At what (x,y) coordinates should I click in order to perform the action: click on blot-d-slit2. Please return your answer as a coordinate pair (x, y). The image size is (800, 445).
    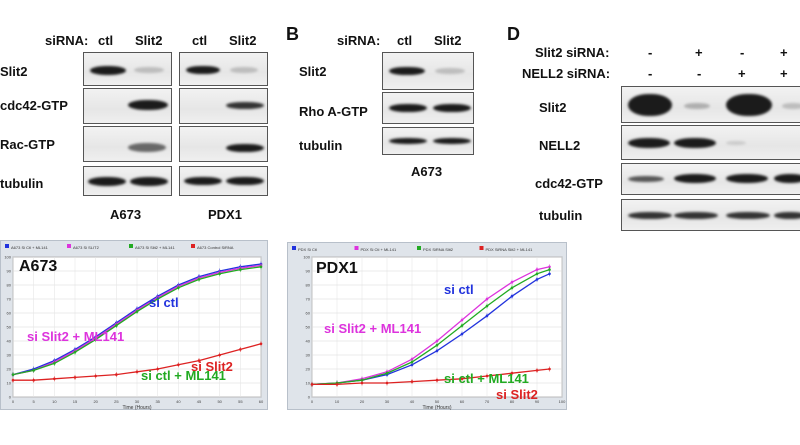
    Looking at the image, I should click on (710, 104).